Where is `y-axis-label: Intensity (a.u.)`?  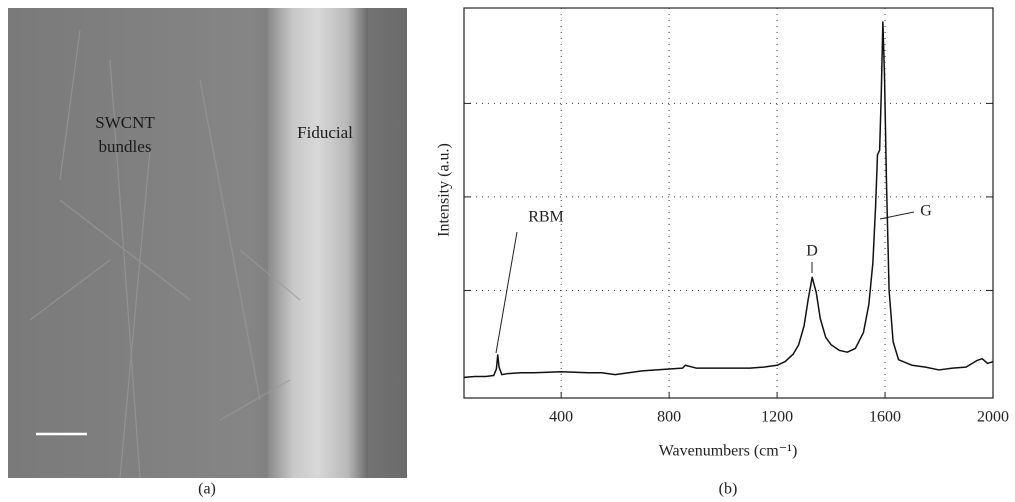
y-axis-label: Intensity (a.u.) is located at coordinates (444, 190).